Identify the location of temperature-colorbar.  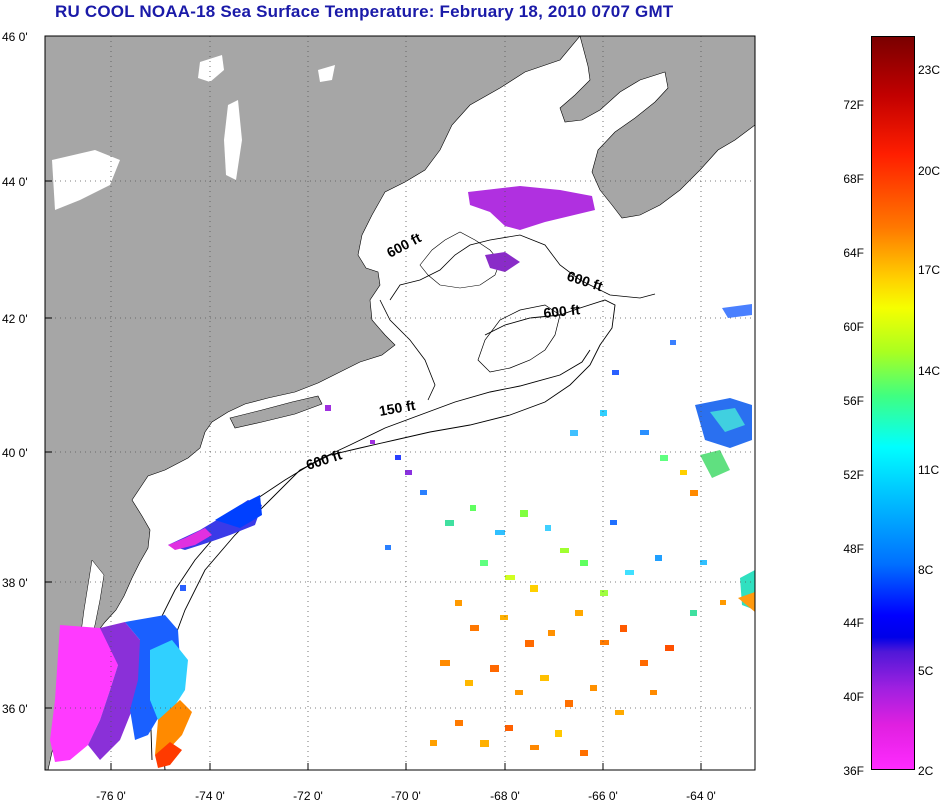
(893, 403).